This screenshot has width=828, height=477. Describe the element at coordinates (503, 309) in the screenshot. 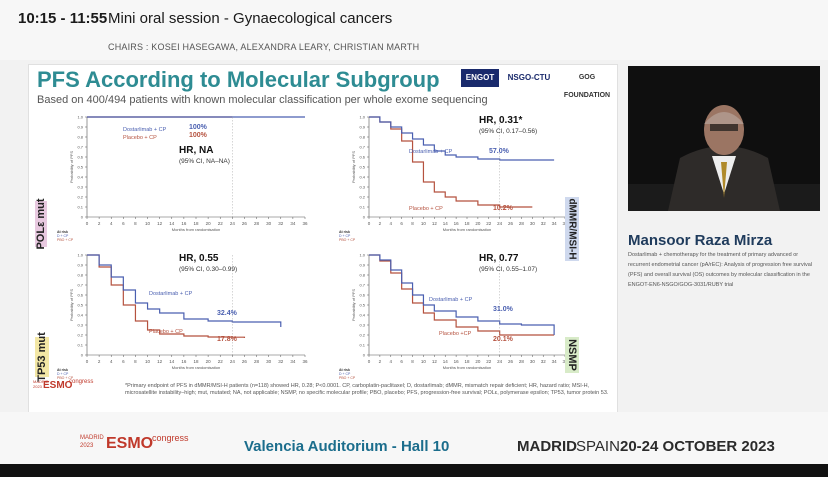

I see `dostarlimab-pct: 31.0%` at that location.